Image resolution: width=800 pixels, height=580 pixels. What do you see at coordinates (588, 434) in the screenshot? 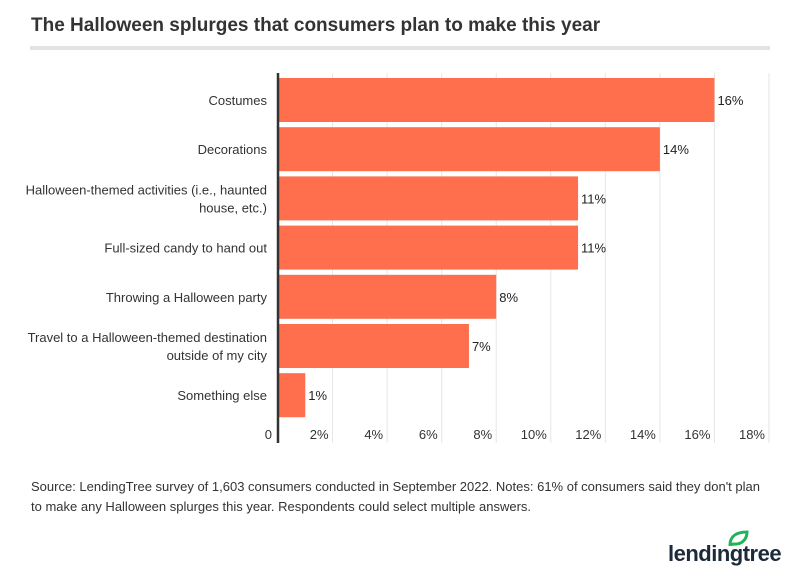
I see `x-tick-label: 12%` at bounding box center [588, 434].